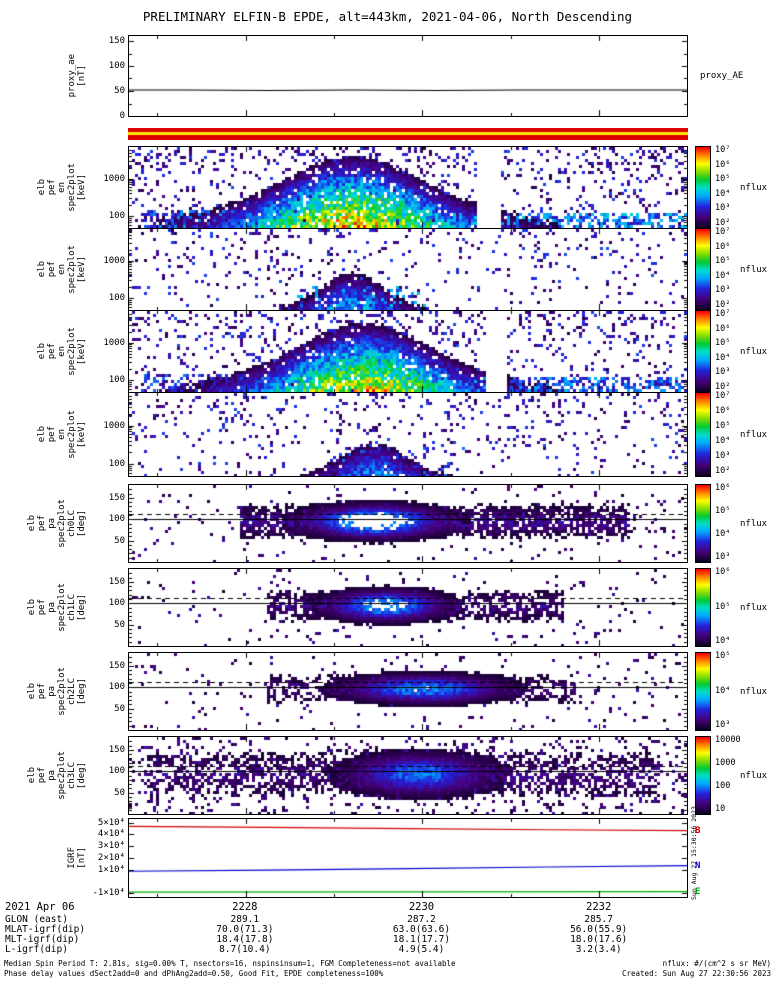  What do you see at coordinates (42, 775) in the screenshot?
I see `axis-title-line: pef` at bounding box center [42, 775].